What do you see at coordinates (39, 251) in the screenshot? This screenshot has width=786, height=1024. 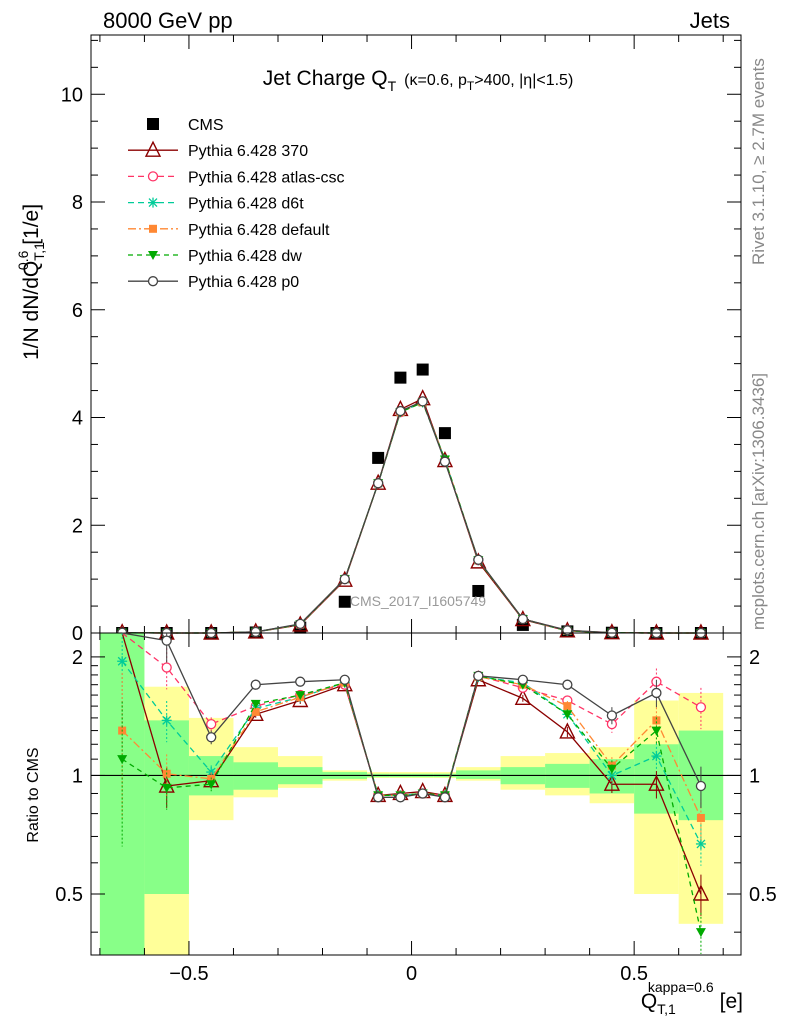 I see `ylabel-sub: T,1` at bounding box center [39, 251].